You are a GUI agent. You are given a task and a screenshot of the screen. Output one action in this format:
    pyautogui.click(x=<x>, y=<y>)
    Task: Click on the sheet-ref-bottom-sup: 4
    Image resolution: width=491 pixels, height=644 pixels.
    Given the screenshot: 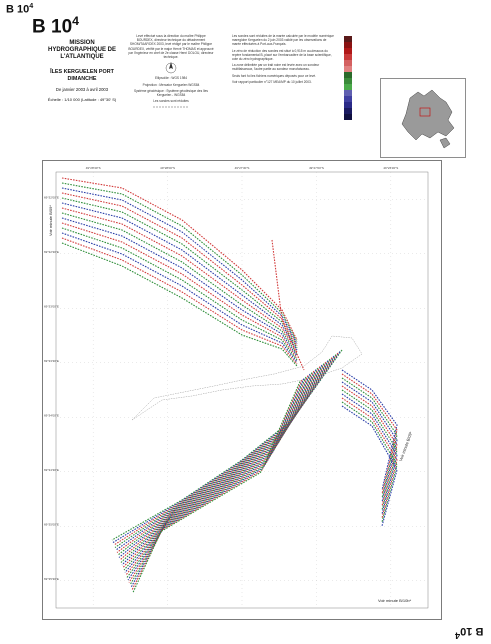 What is the action you would take?
    pyautogui.click(x=457, y=636)
    